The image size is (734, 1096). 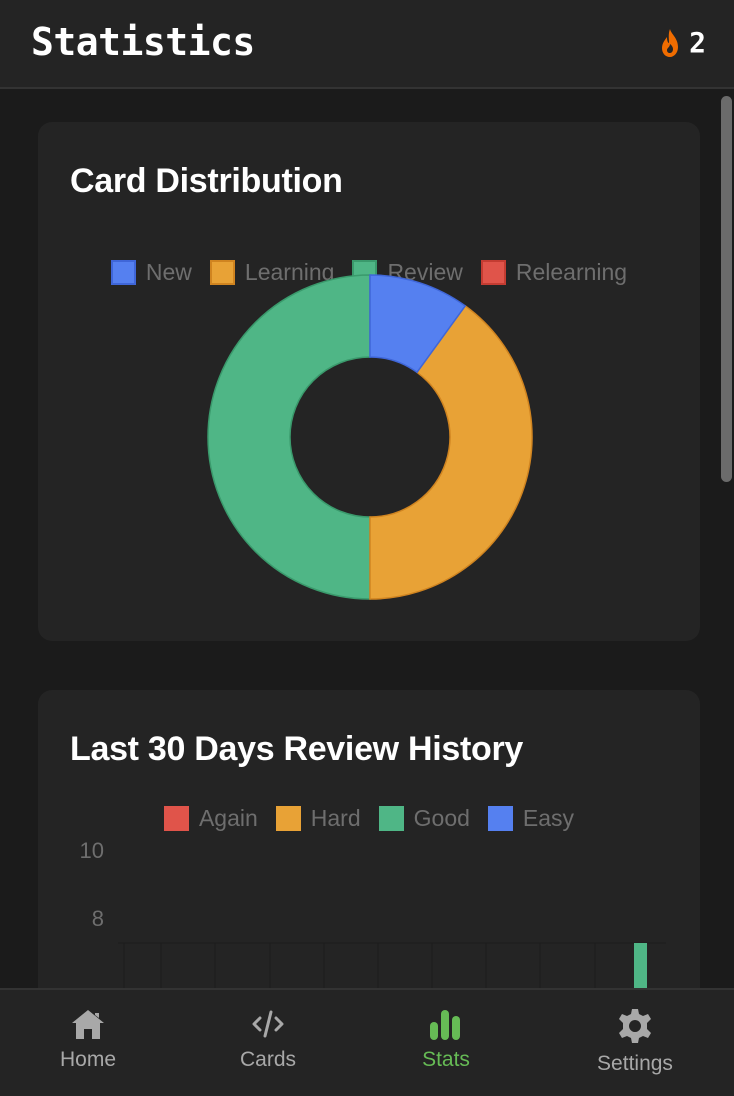 I want to click on page-title: Statistics, so click(x=143, y=42).